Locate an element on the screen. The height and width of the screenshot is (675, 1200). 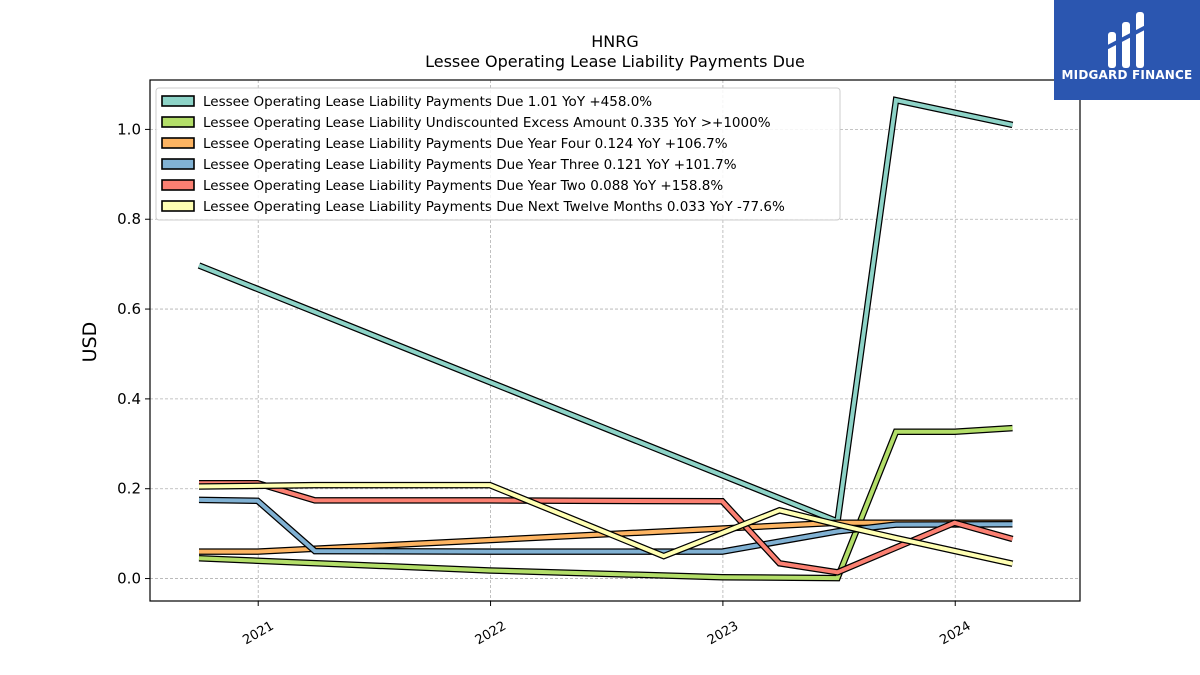
x-tick-label: 2023 is located at coordinates (723, 634).